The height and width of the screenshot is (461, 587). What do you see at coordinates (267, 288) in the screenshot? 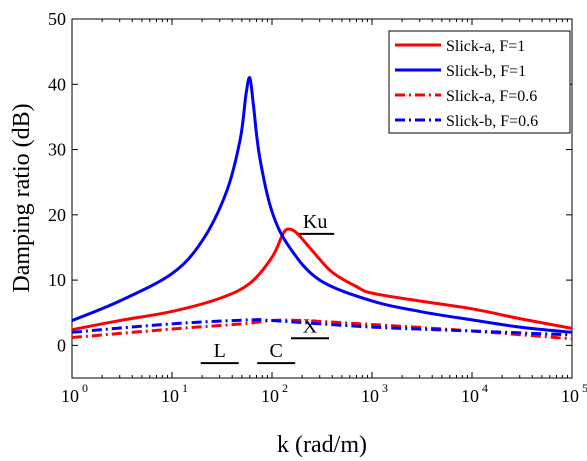
I see `band-label-marks: L CX Ku` at bounding box center [267, 288].